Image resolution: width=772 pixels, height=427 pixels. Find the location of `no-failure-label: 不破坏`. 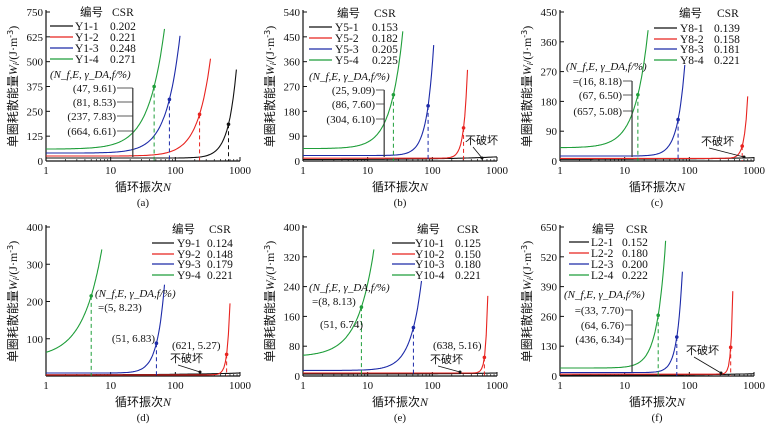

no-failure-label: 不破坏 is located at coordinates (717, 141).